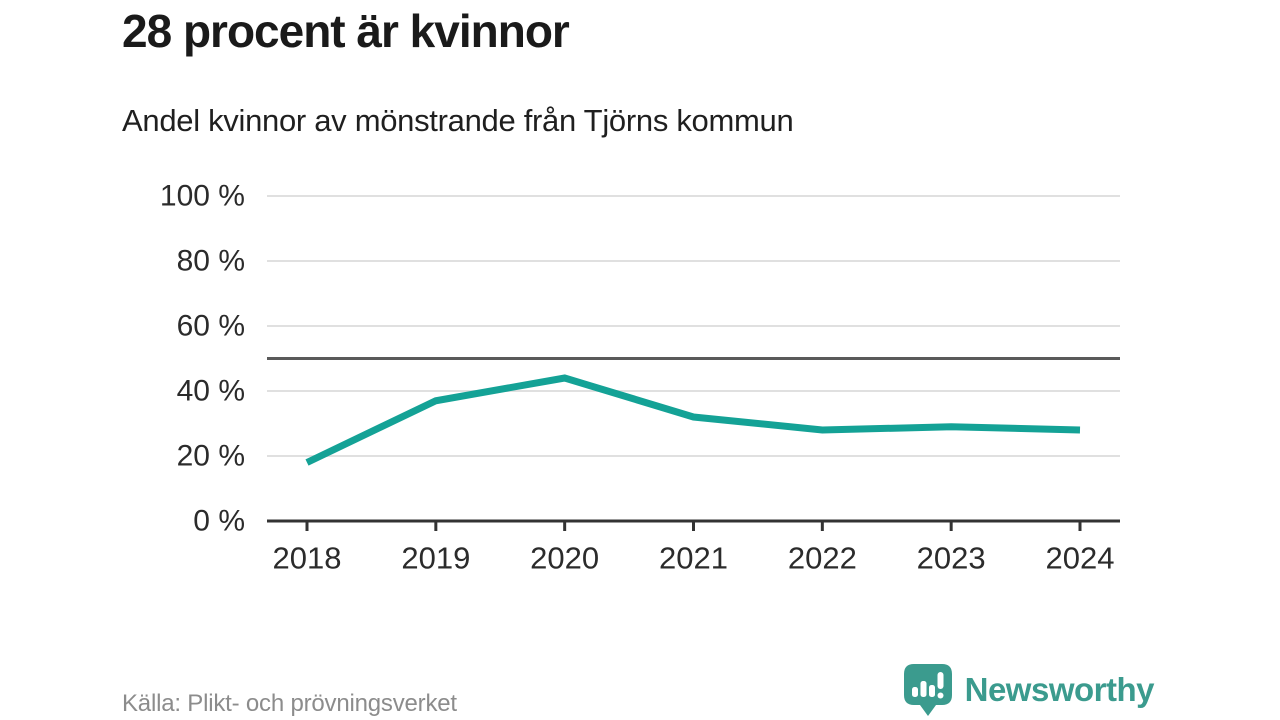  What do you see at coordinates (693, 558) in the screenshot?
I see `x-tick-label: 2021` at bounding box center [693, 558].